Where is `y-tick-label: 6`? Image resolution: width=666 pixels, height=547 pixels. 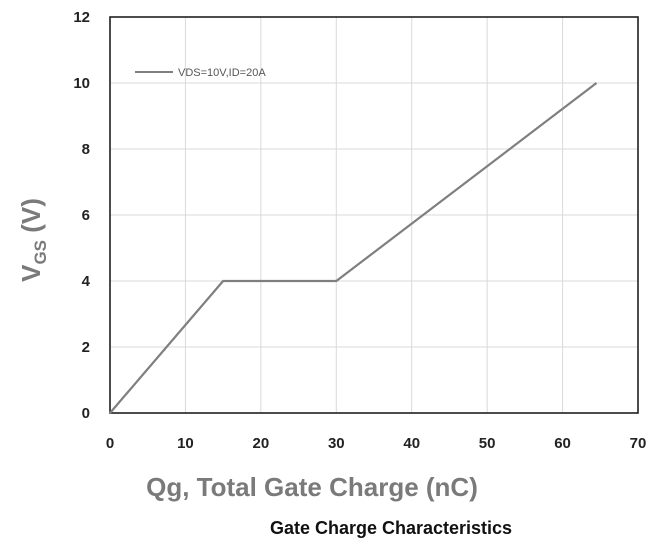
y-tick-label: 6 is located at coordinates (86, 215).